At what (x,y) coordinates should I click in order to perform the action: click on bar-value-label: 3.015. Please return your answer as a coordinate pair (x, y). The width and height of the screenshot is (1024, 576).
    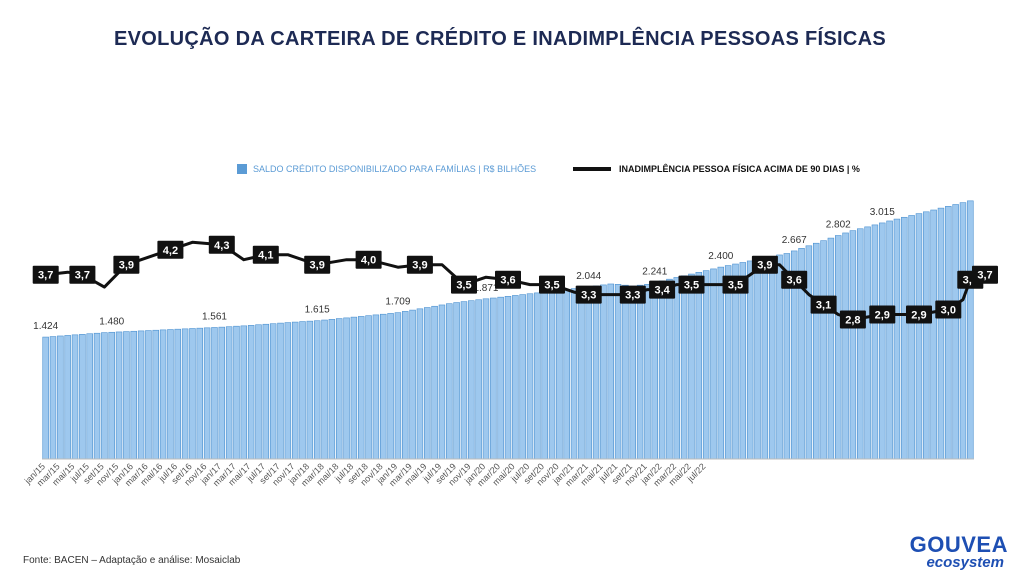
    Looking at the image, I should click on (882, 212).